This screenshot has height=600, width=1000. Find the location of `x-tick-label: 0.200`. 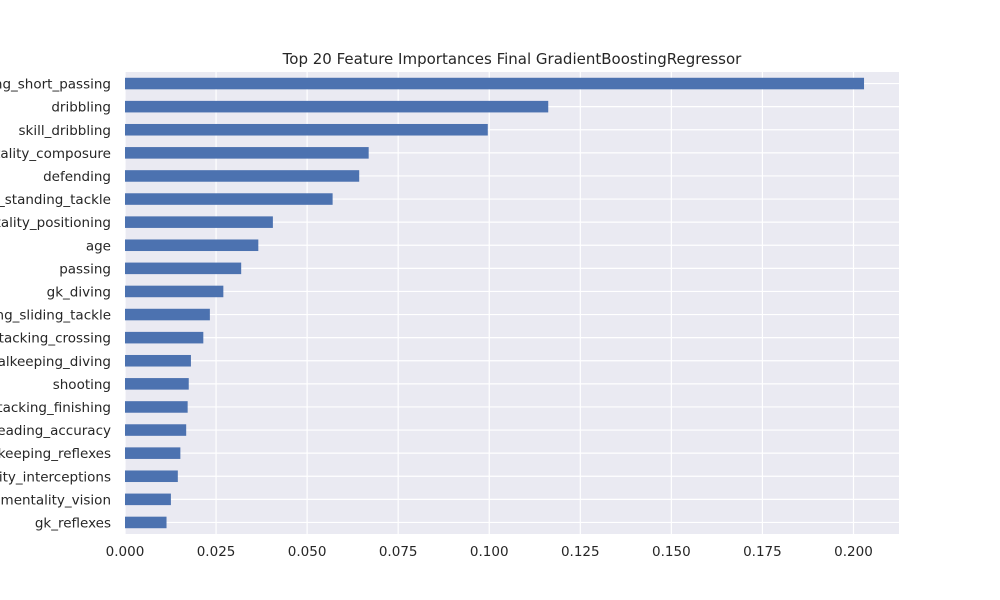

x-tick-label: 0.200 is located at coordinates (853, 552).